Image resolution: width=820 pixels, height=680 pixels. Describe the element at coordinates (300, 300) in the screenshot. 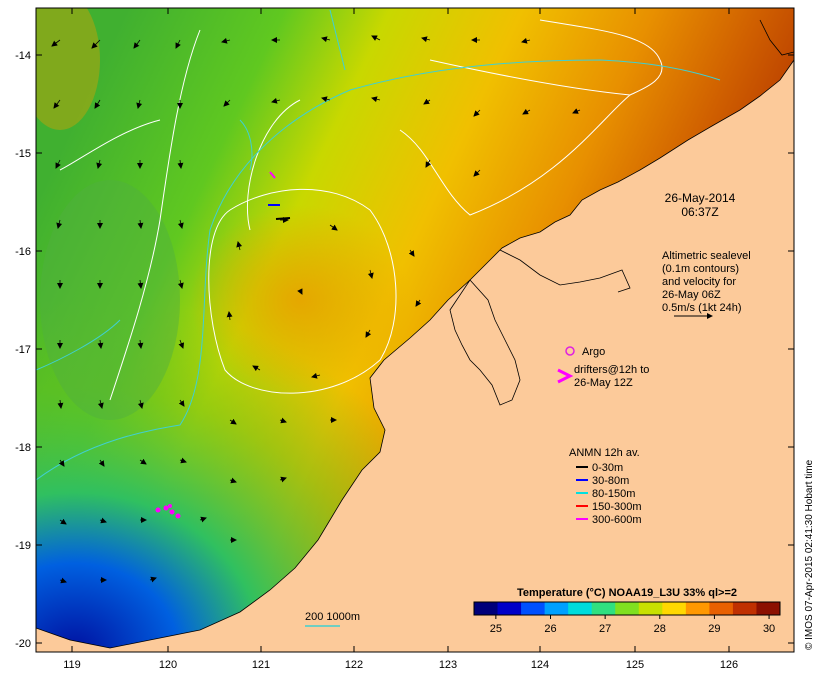

I see `warm-eddy` at that location.